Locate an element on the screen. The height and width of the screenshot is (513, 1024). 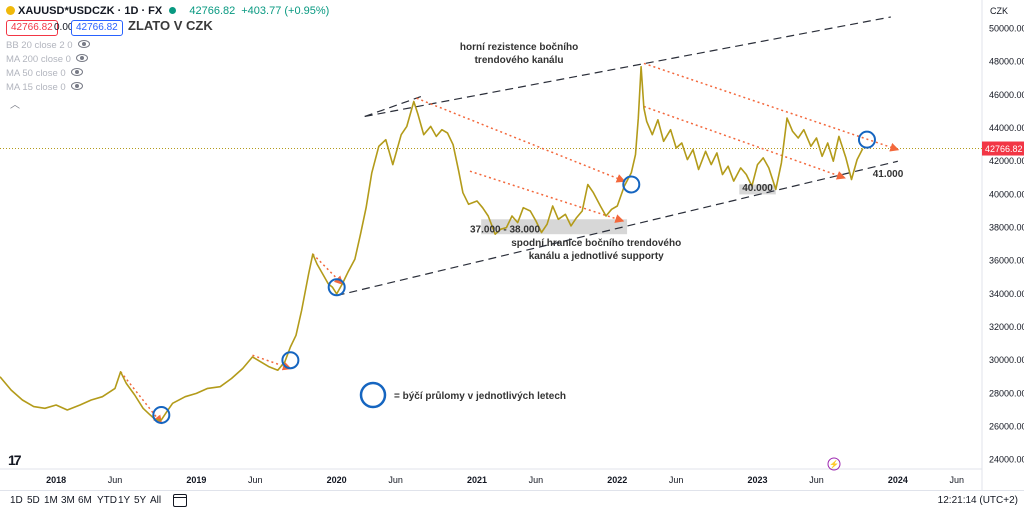
timeframe-1y: 1Y is located at coordinates (124, 500).